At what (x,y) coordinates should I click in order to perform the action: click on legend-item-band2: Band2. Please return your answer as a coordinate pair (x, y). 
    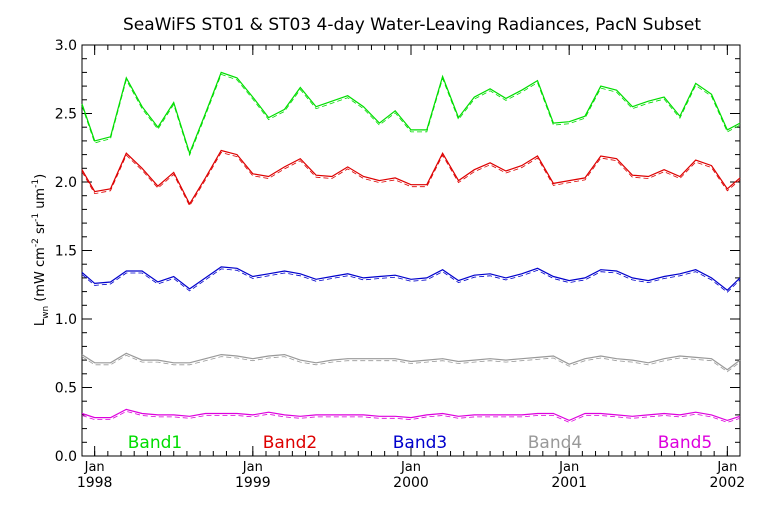
    Looking at the image, I should click on (290, 443).